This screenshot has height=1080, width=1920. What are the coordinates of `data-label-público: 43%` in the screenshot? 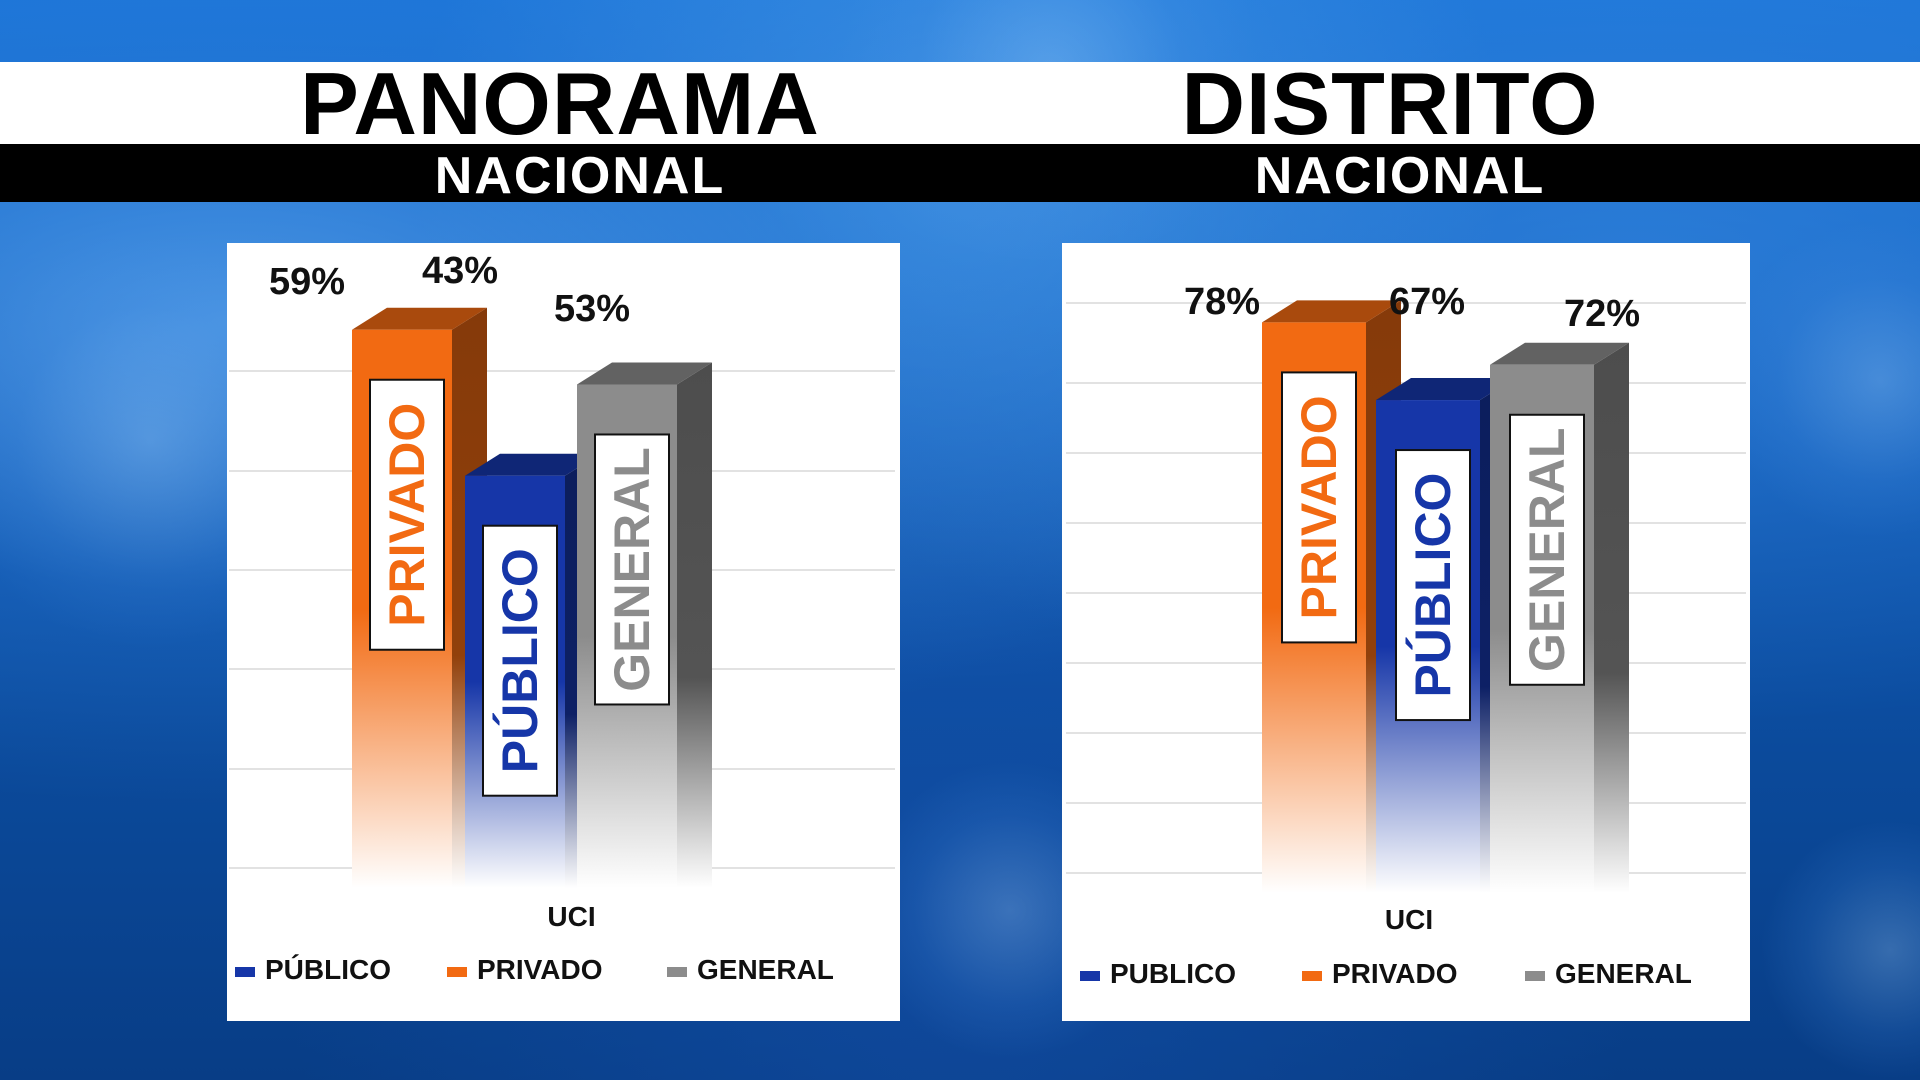 It's located at (460, 271).